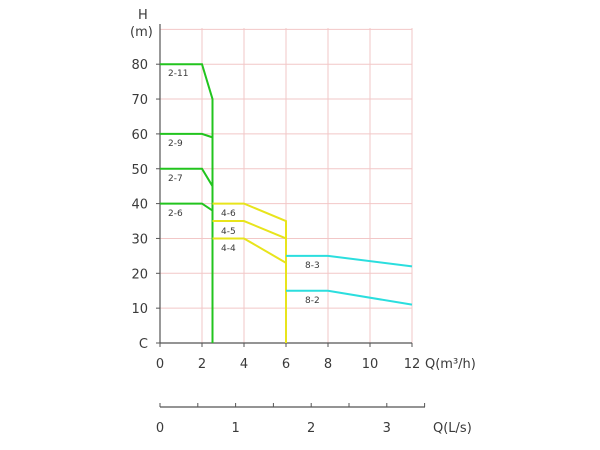 Image resolution: width=600 pixels, height=450 pixels. I want to click on secondary-tick-label: 0, so click(160, 428).